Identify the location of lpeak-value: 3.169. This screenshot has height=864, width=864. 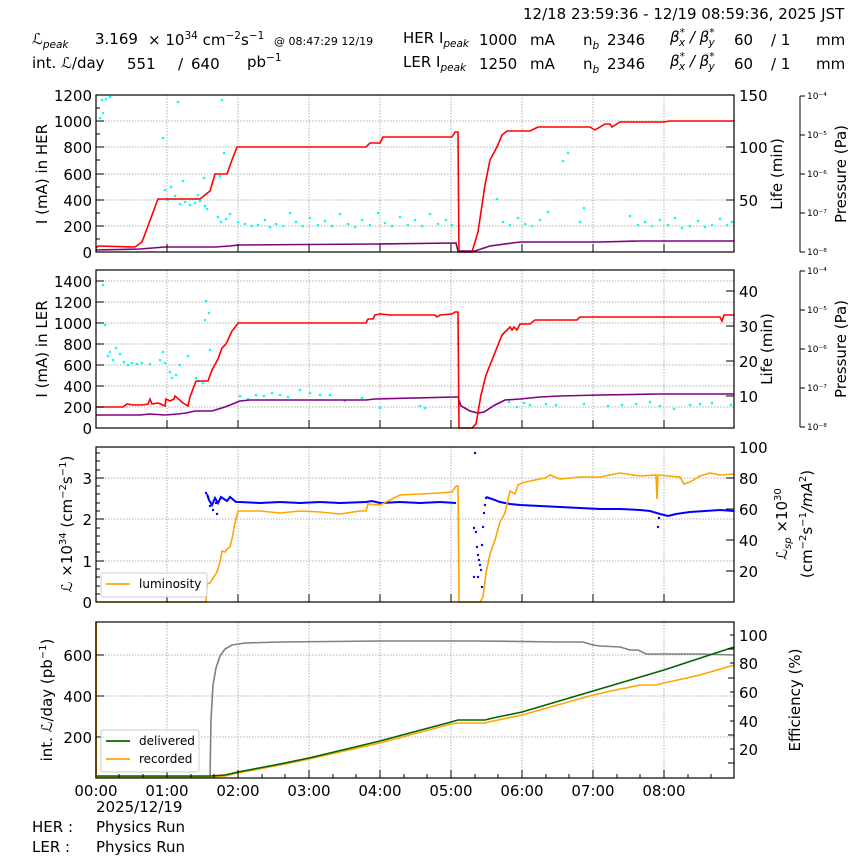
(116, 39).